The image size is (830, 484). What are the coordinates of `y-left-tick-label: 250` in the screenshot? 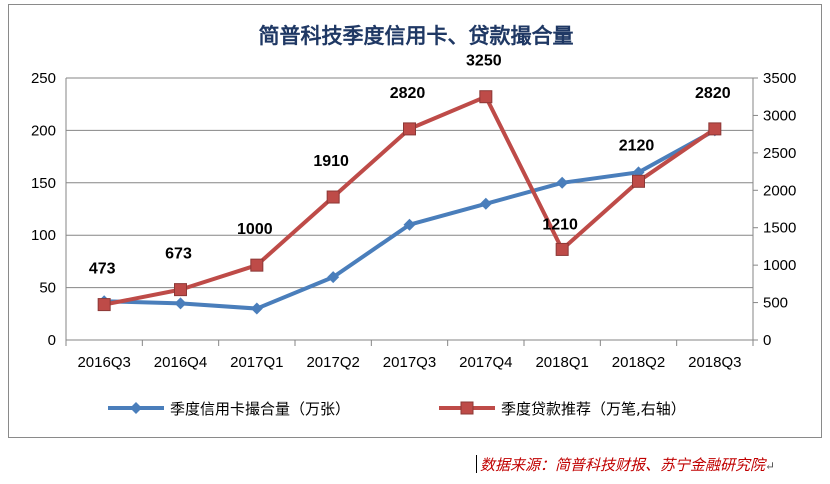 It's located at (43, 78).